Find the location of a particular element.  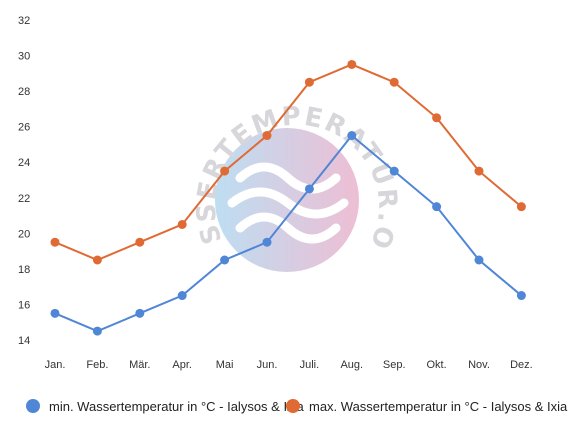

y-tick-label: 26 is located at coordinates (24, 128).